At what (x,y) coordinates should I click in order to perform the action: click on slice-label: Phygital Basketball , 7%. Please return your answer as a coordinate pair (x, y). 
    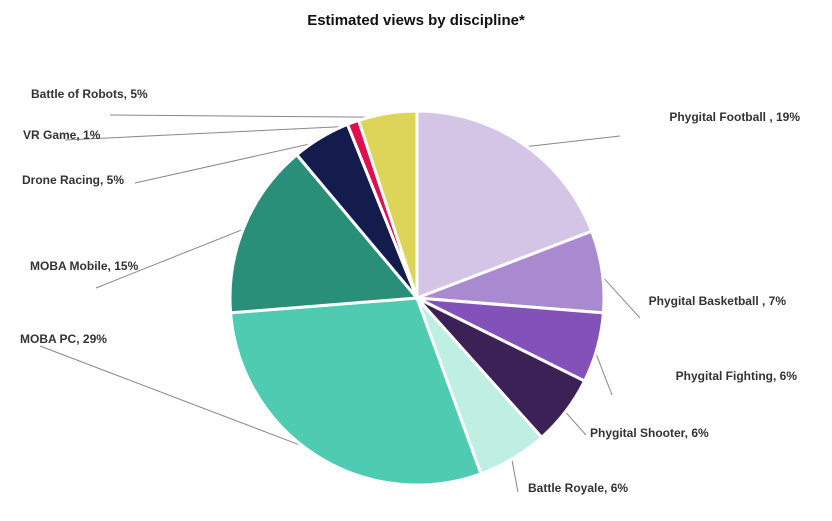
    Looking at the image, I should click on (718, 301).